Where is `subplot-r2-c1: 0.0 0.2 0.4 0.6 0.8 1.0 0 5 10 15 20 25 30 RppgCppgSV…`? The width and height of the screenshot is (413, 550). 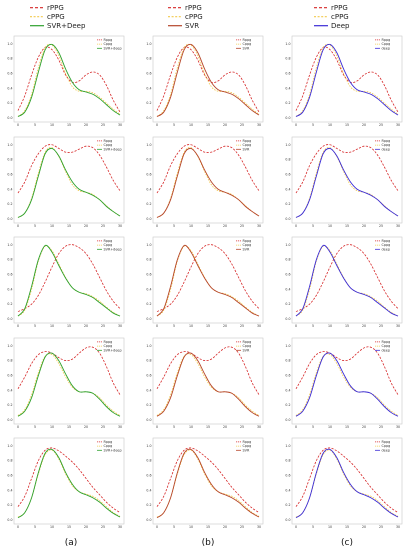 subplot-r2-c1: 0.0 0.2 0.4 0.6 0.8 1.0 0 5 10 15 20 25 30 RppgCppgSV… is located at coordinates (205, 282).